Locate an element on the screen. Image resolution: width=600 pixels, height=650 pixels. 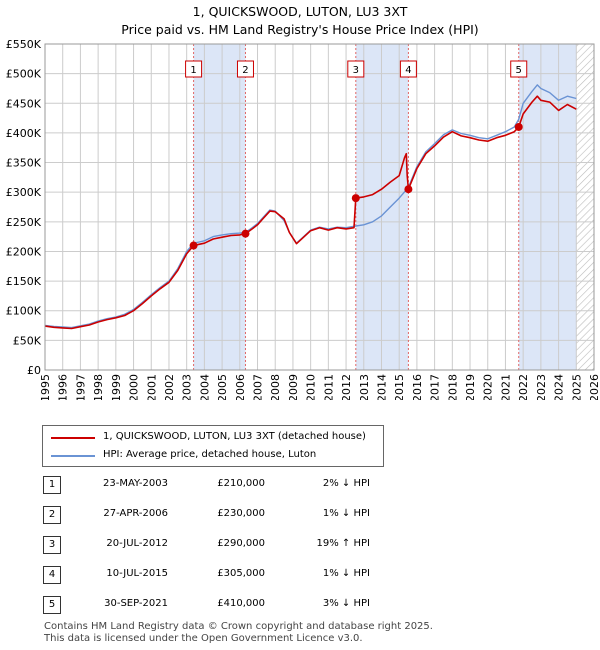
legend-swatch-property is located at coordinates (73, 438).